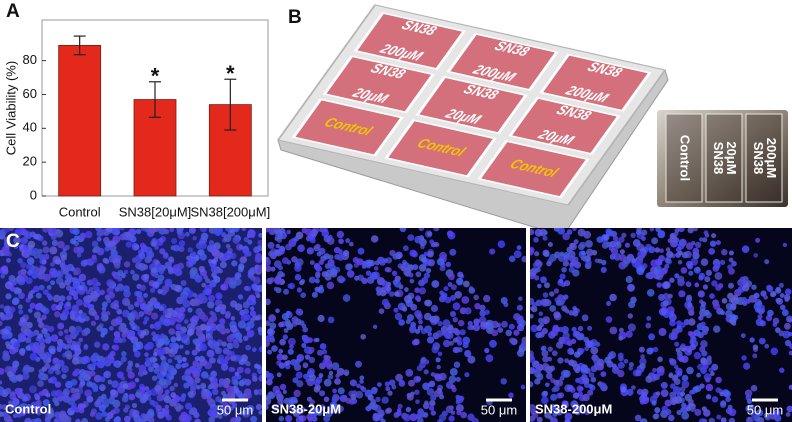  Describe the element at coordinates (389, 70) in the screenshot. I see `well-label: SN38` at that location.